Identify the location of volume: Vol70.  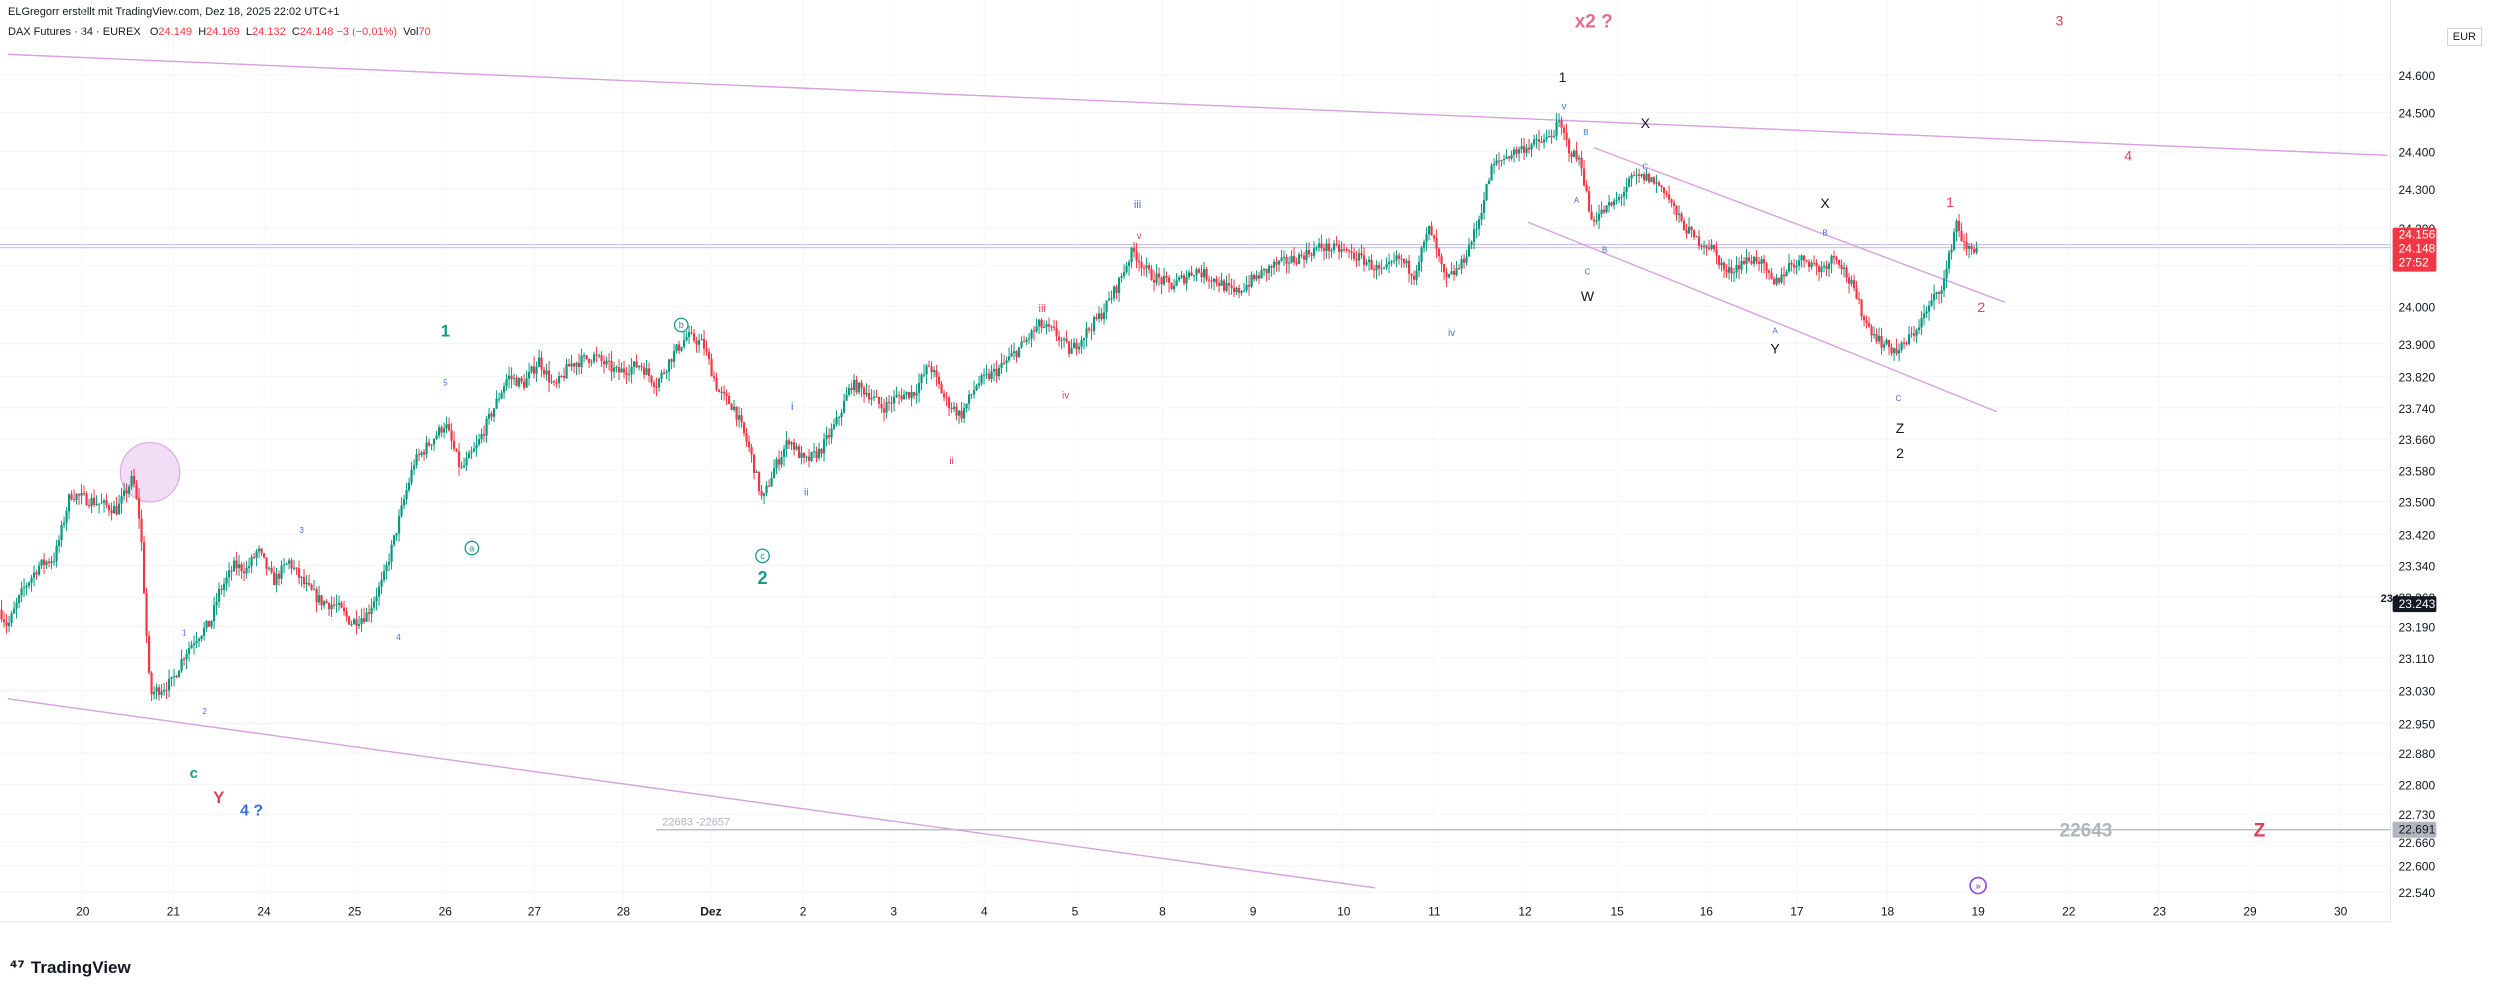
(417, 32).